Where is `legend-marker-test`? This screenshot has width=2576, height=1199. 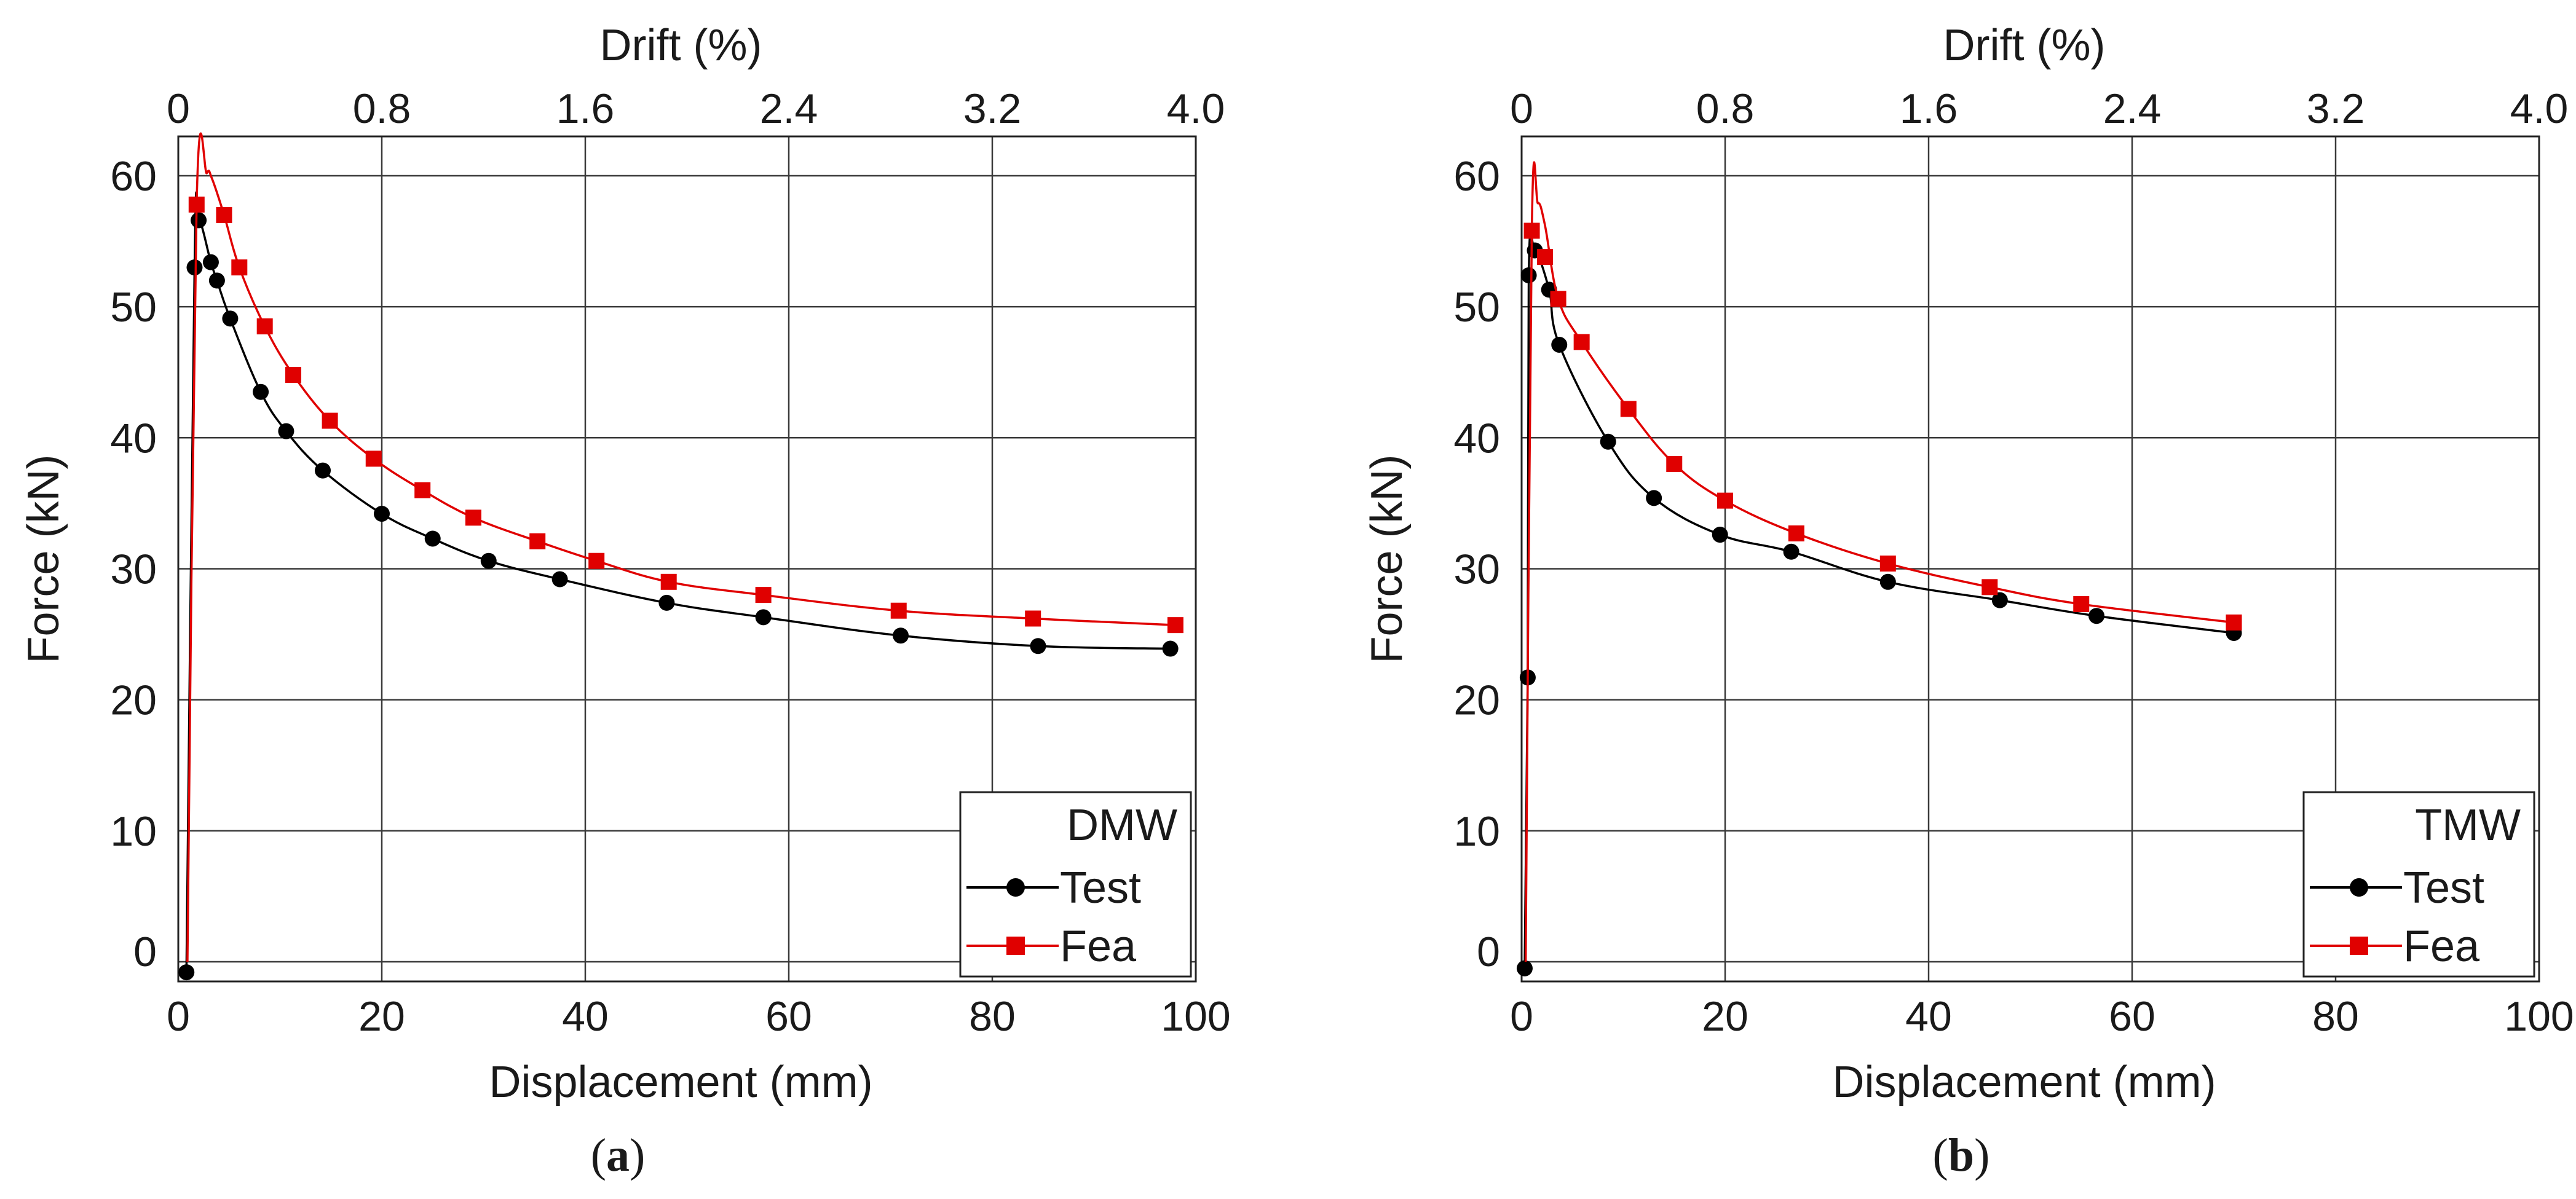 legend-marker-test is located at coordinates (1015, 887).